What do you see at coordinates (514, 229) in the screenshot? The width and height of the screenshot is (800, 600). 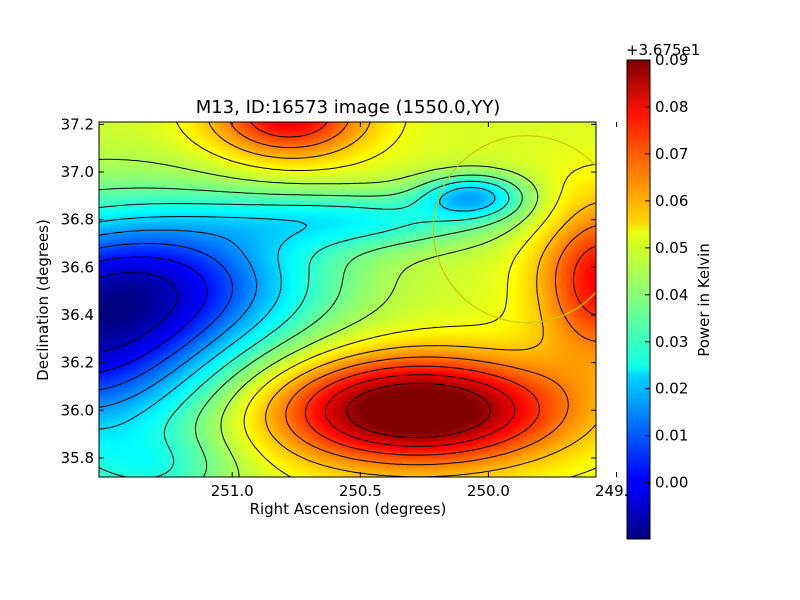 I see `beam-circle` at bounding box center [514, 229].